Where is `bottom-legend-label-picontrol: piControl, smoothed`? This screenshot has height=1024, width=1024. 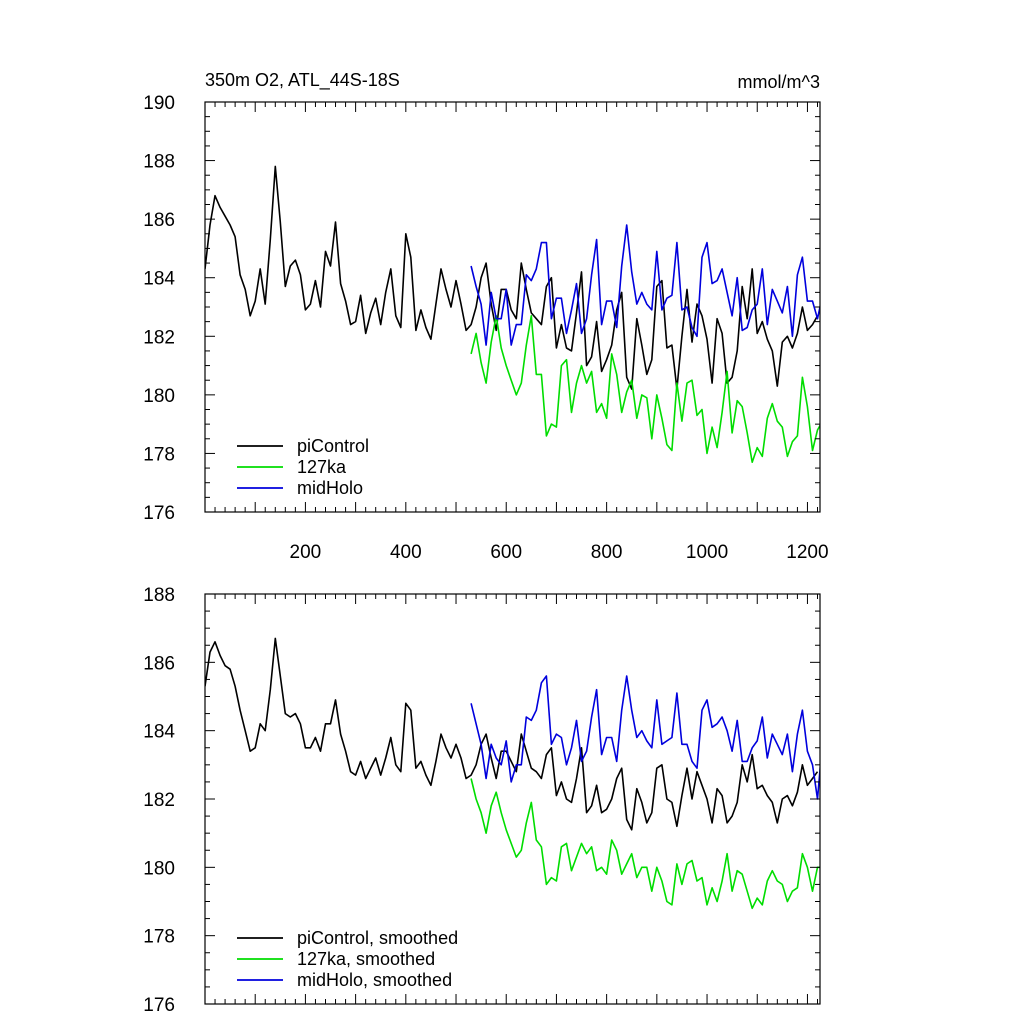 bottom-legend-label-picontrol: piControl, smoothed is located at coordinates (377, 938).